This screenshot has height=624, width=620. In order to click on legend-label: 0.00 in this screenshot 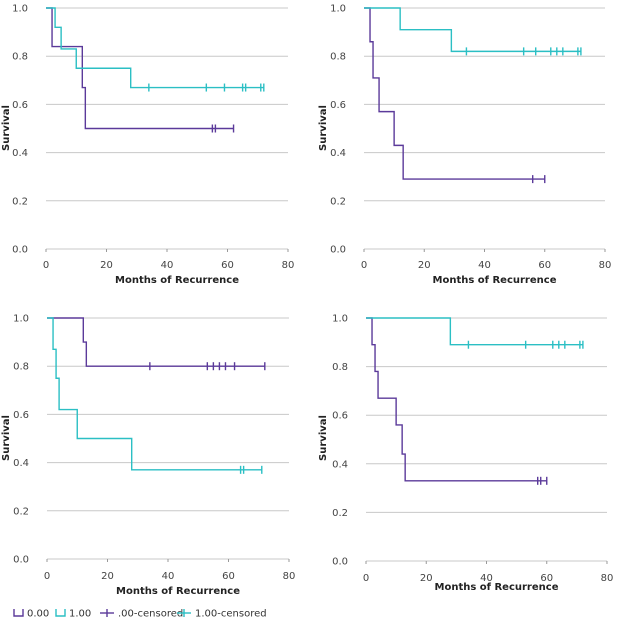, I will do `click(38, 614)`.